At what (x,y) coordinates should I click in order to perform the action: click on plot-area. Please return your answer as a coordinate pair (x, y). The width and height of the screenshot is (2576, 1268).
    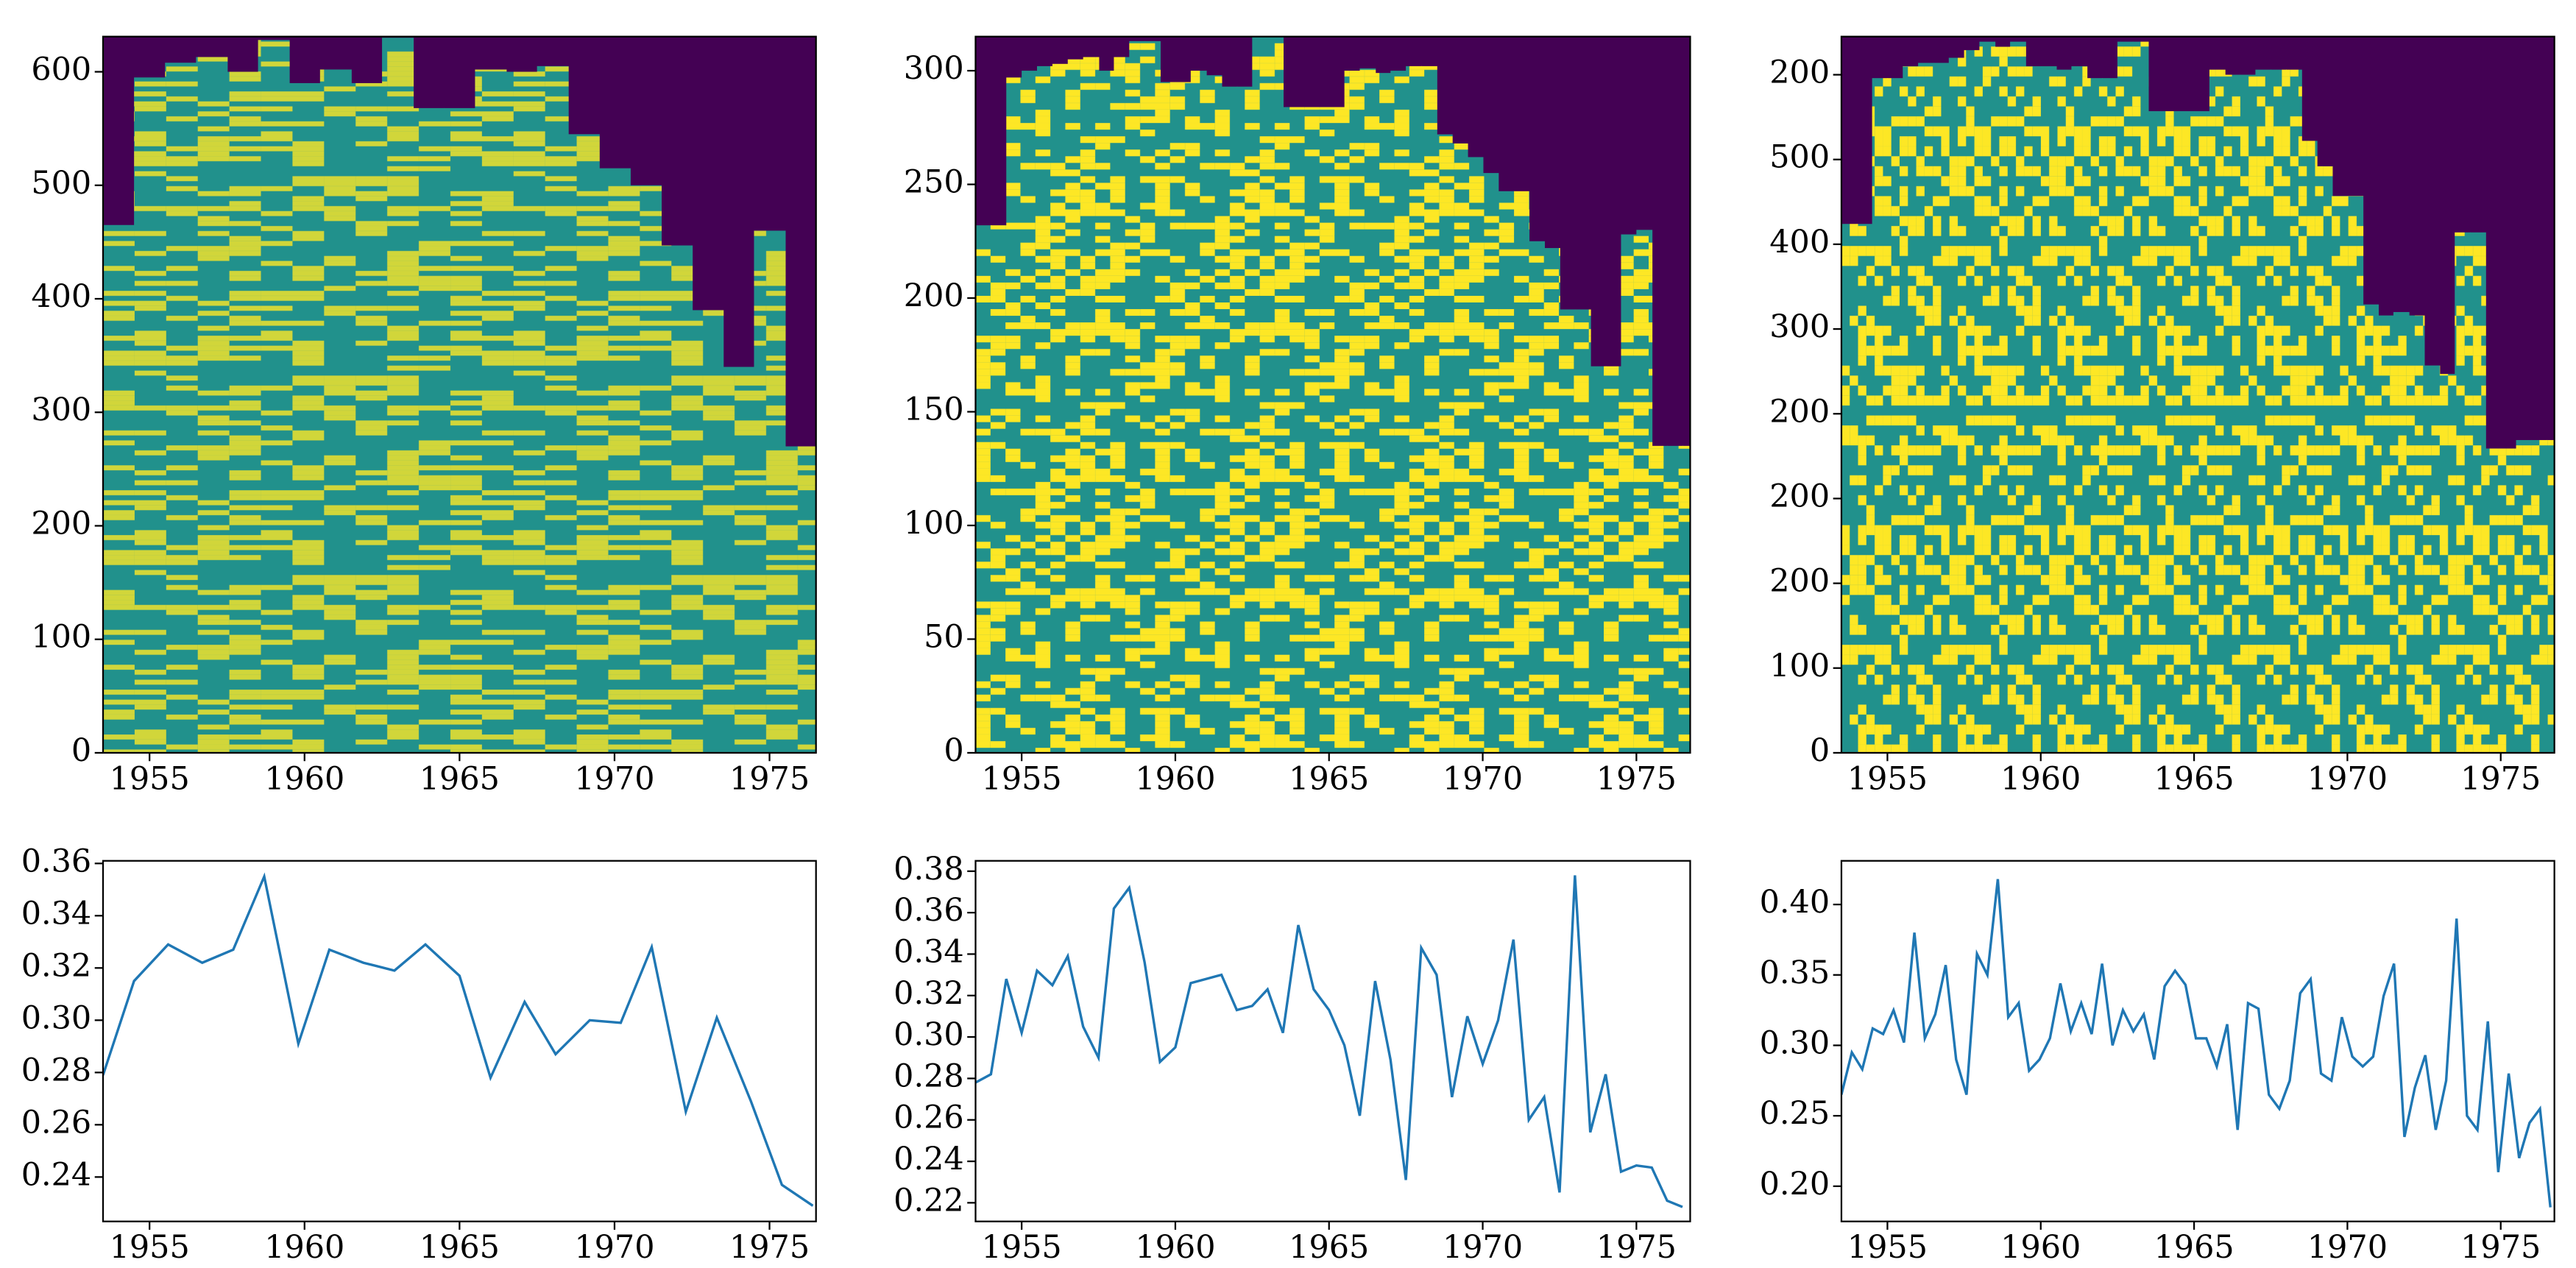
    Looking at the image, I should click on (458, 1039).